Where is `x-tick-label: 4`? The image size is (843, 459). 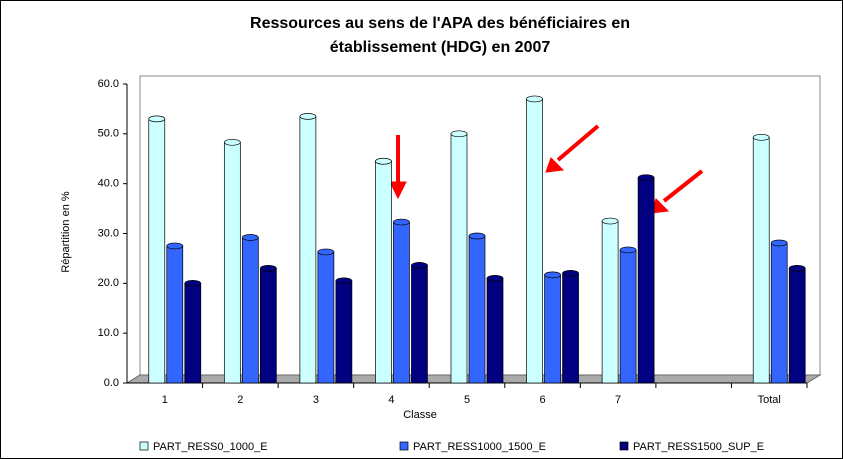 x-tick-label: 4 is located at coordinates (391, 400).